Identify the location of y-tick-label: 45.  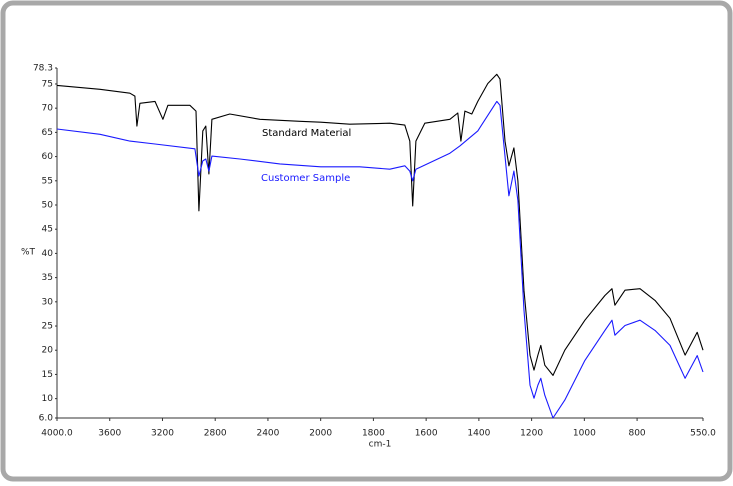
(47, 230).